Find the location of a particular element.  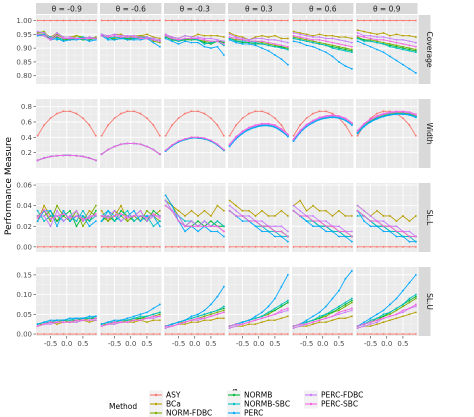

x-tick-label: 0.0 is located at coordinates (258, 344).